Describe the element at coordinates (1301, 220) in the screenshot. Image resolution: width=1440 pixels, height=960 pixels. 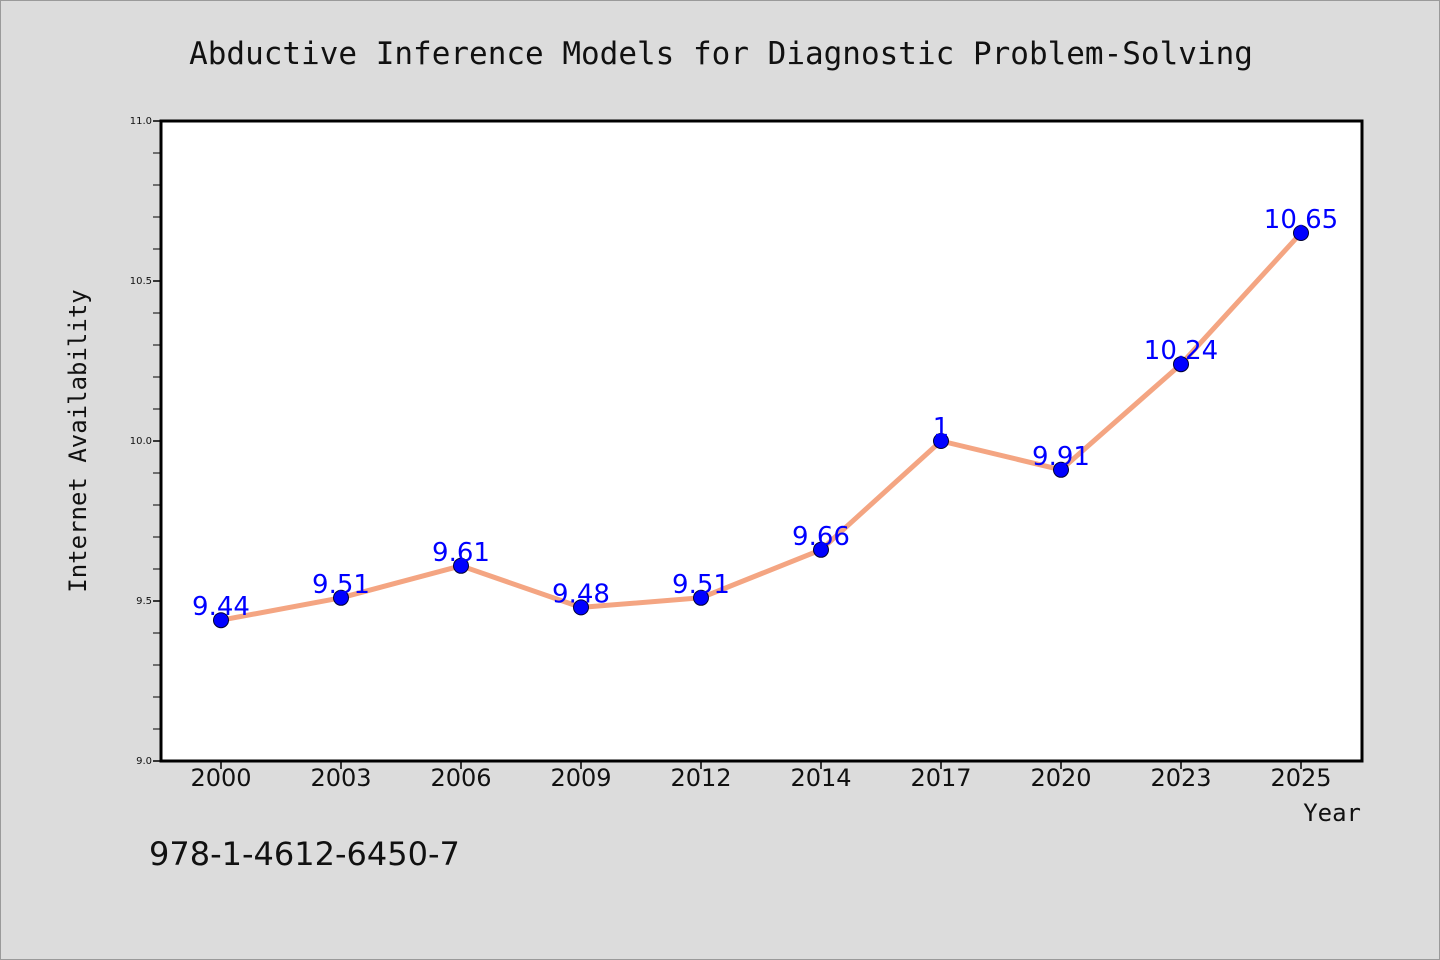
I see `data-label: 10.65` at that location.